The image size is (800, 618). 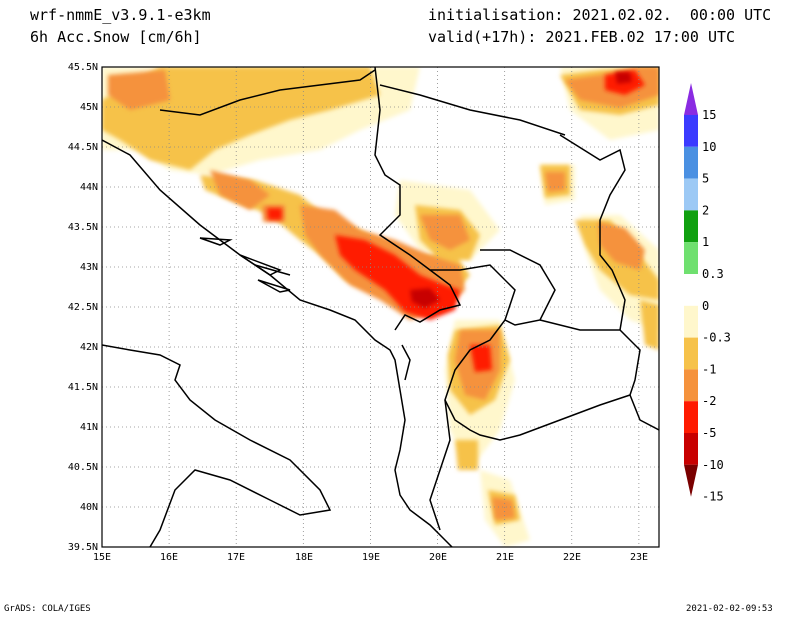 I want to click on lon-tick: 18E, so click(x=304, y=557).